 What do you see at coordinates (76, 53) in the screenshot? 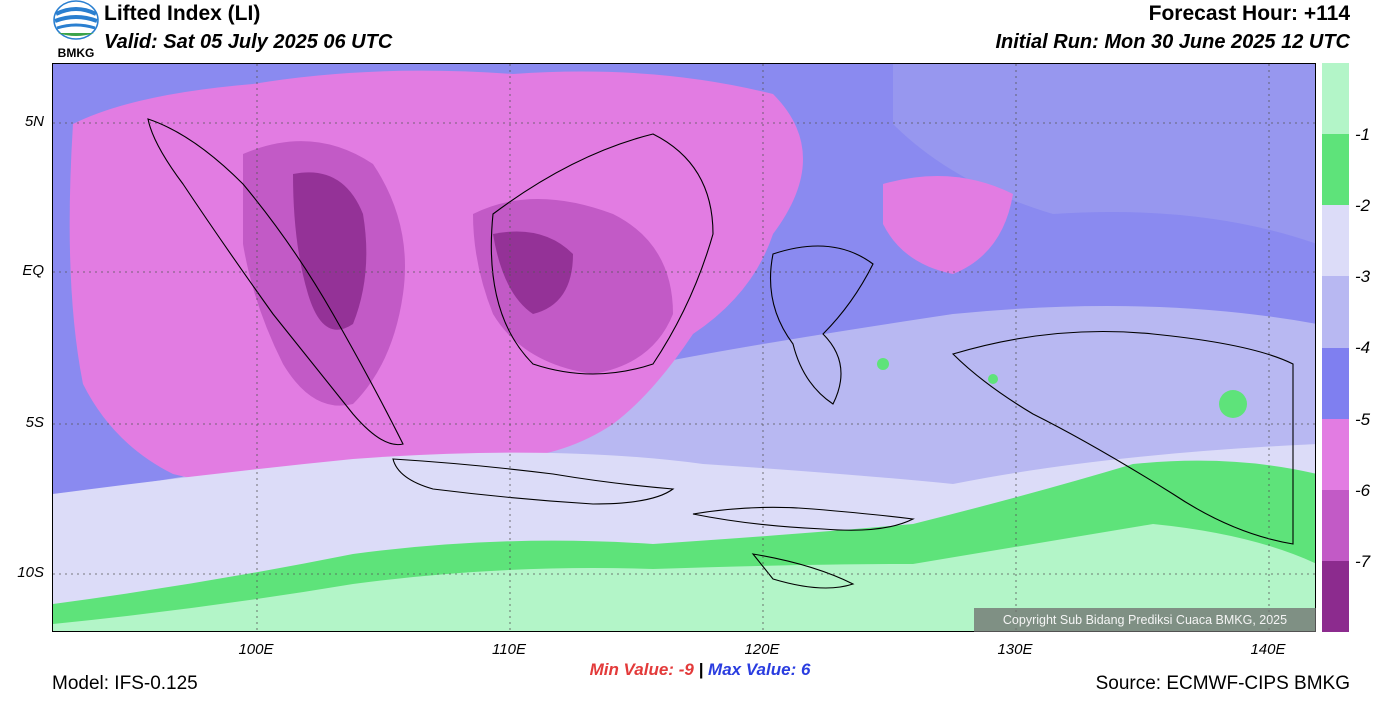
I see `logo-text: BMKG` at bounding box center [76, 53].